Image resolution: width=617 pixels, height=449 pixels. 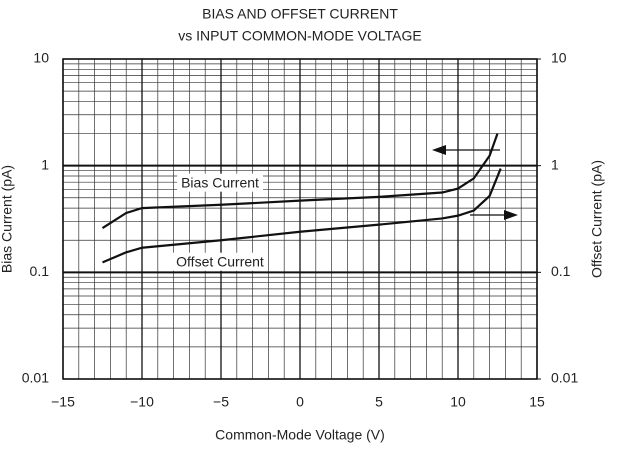 I want to click on x-axis-label: Common-Mode Voltage (V), so click(x=300, y=435).